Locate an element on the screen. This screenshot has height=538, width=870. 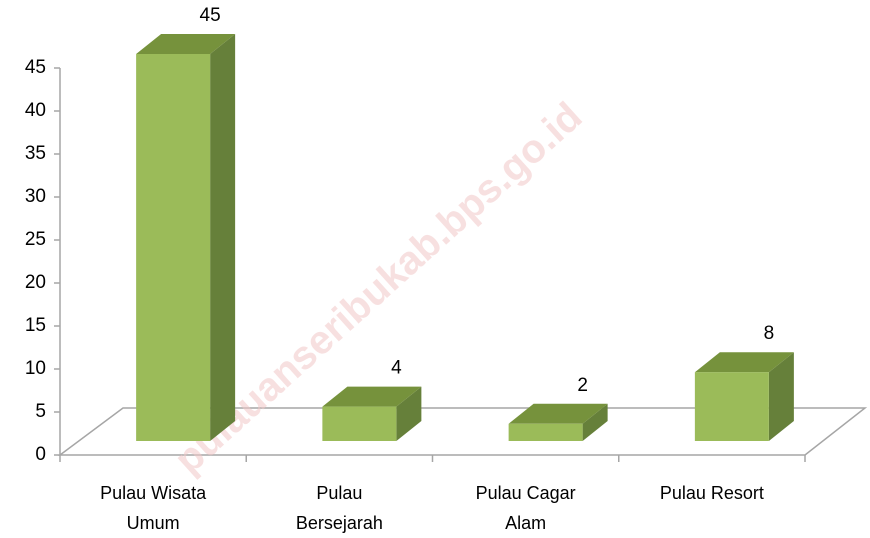
y-tick-label: 10 is located at coordinates (35, 368).